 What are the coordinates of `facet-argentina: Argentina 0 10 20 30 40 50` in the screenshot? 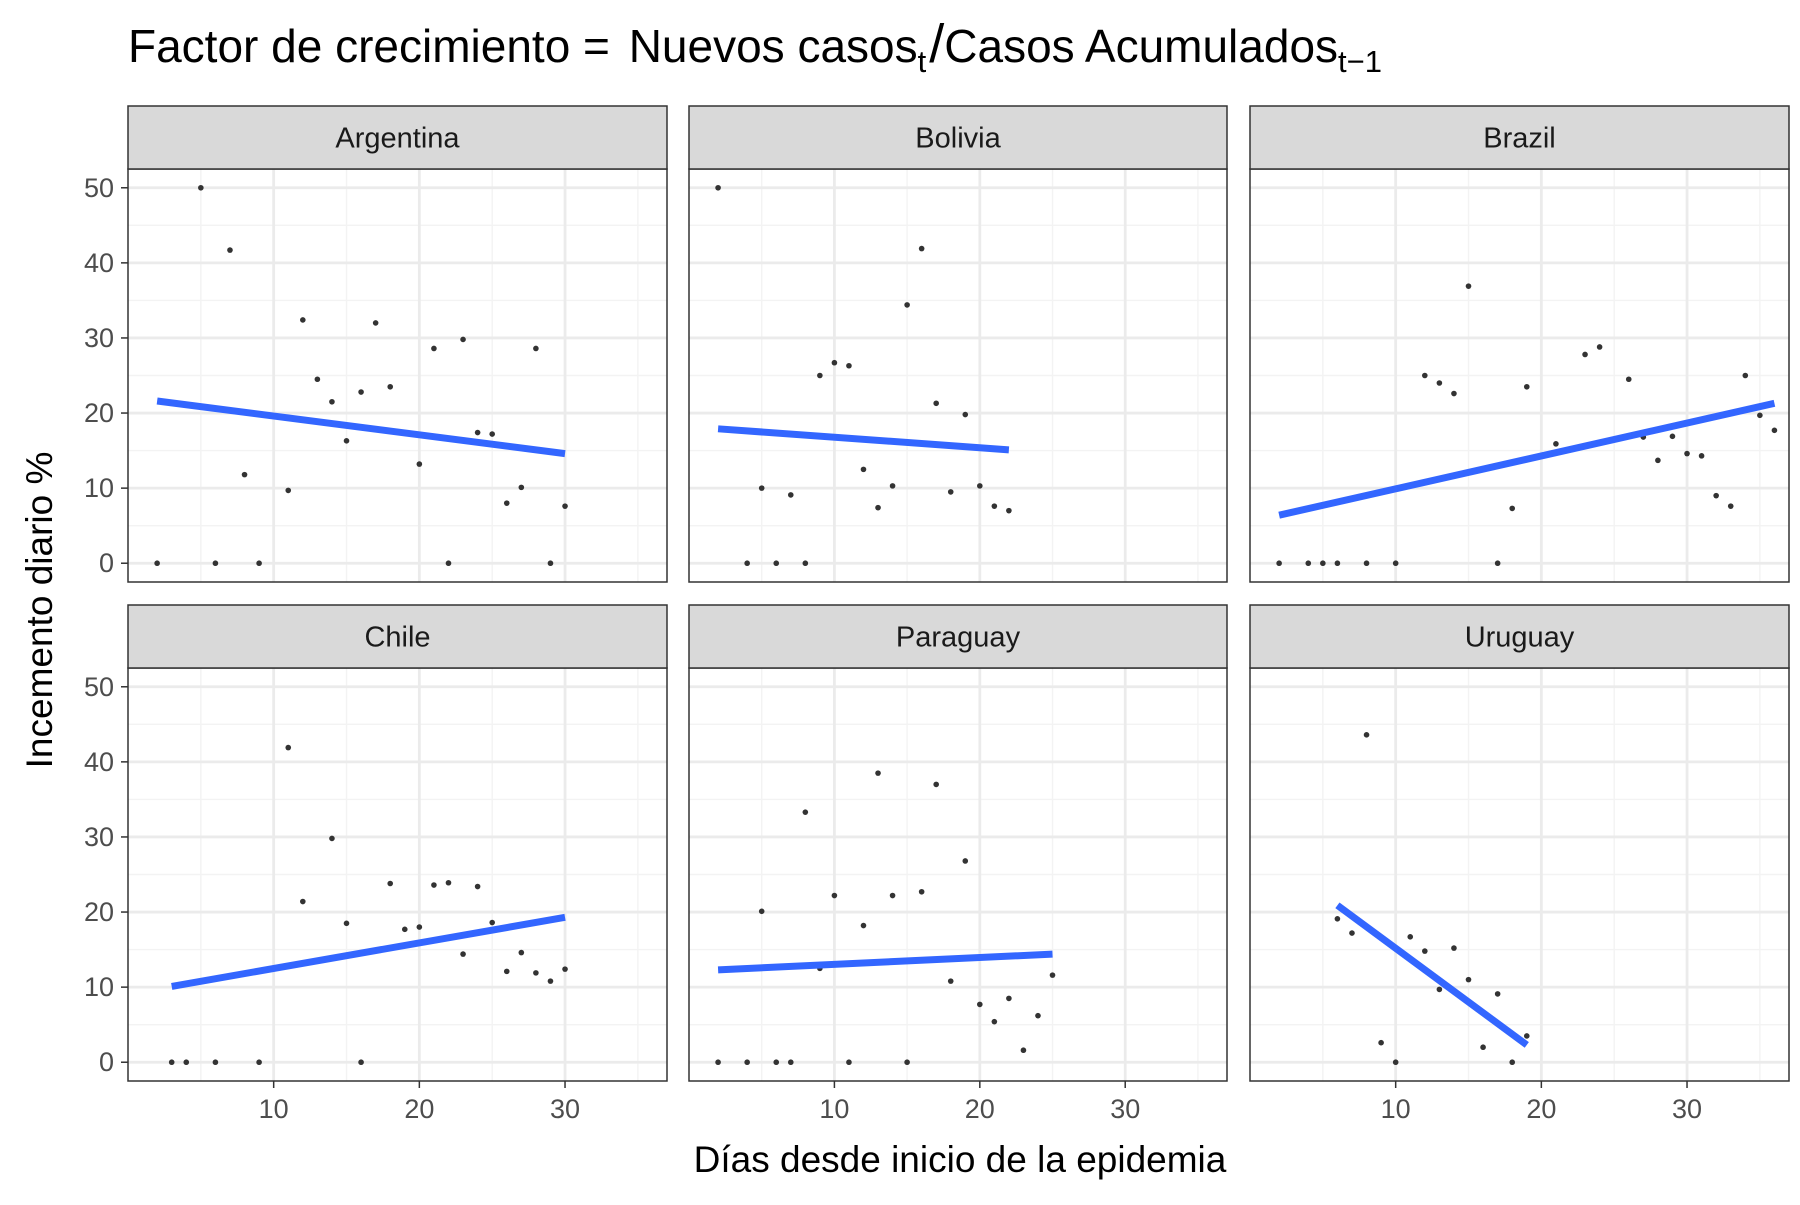 It's located at (376, 344).